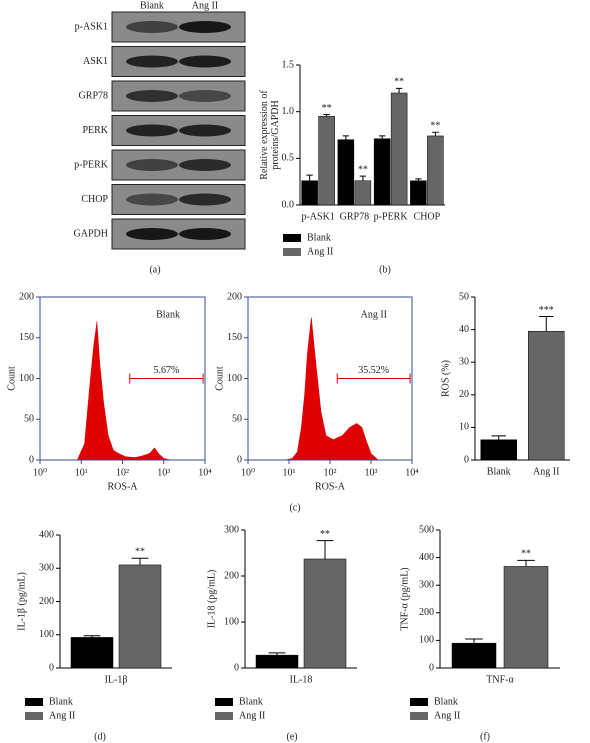 This screenshot has width=590, height=743. I want to click on y-axis-label: proteins/GAPDH, so click(275, 134).